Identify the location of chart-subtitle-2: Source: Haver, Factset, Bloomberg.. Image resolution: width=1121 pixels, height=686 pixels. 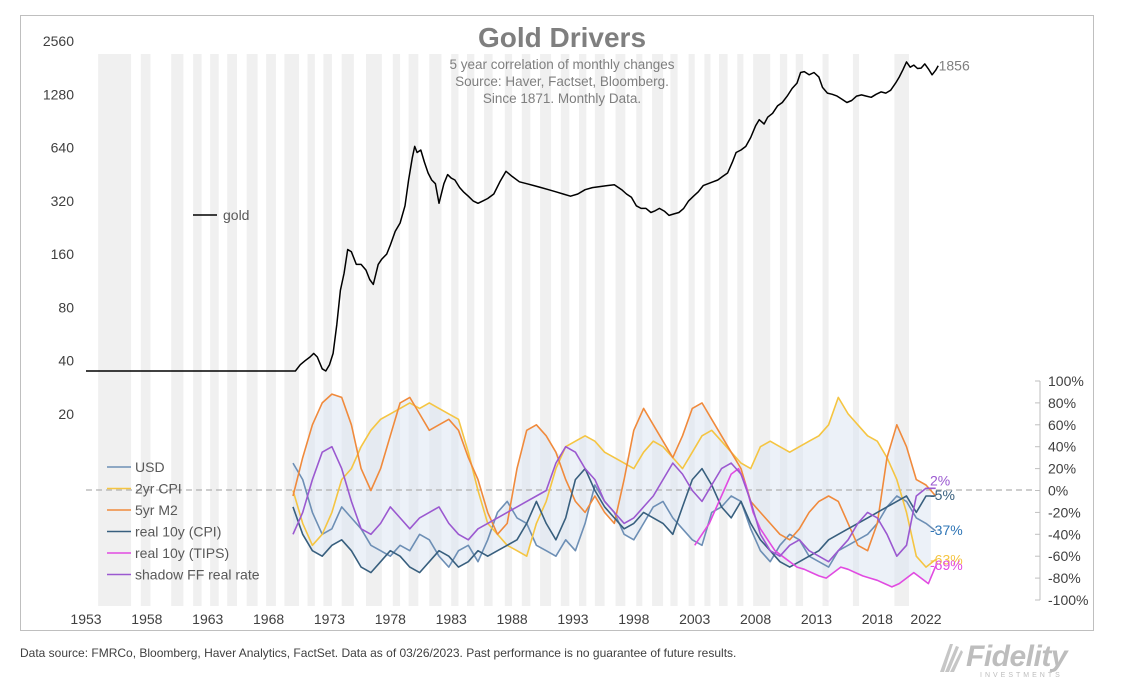
(562, 81).